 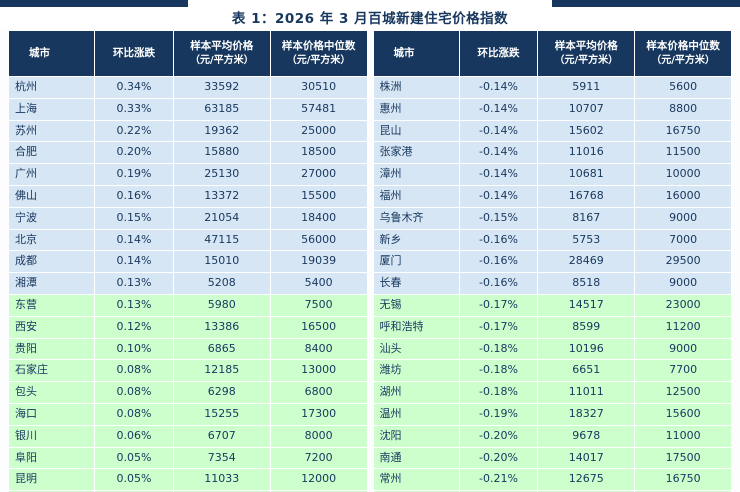 What do you see at coordinates (552, 414) in the screenshot?
I see `table-row: 温州 -0.19% 18327 15600` at bounding box center [552, 414].